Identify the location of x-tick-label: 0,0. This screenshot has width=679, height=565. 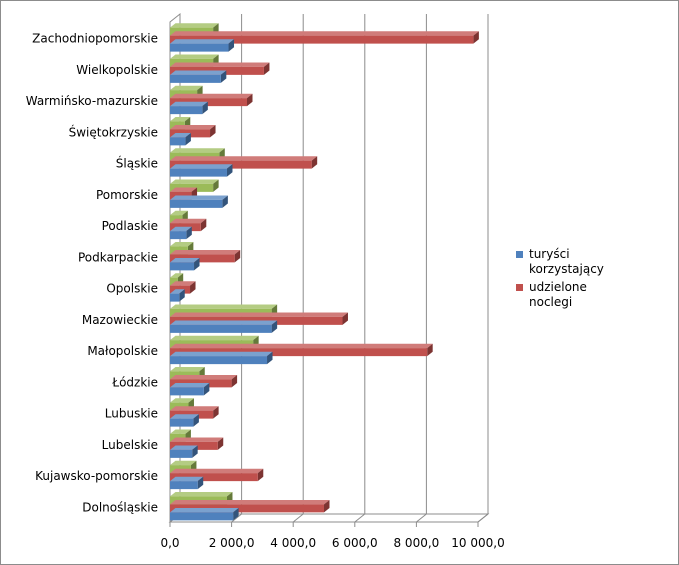
(169, 543).